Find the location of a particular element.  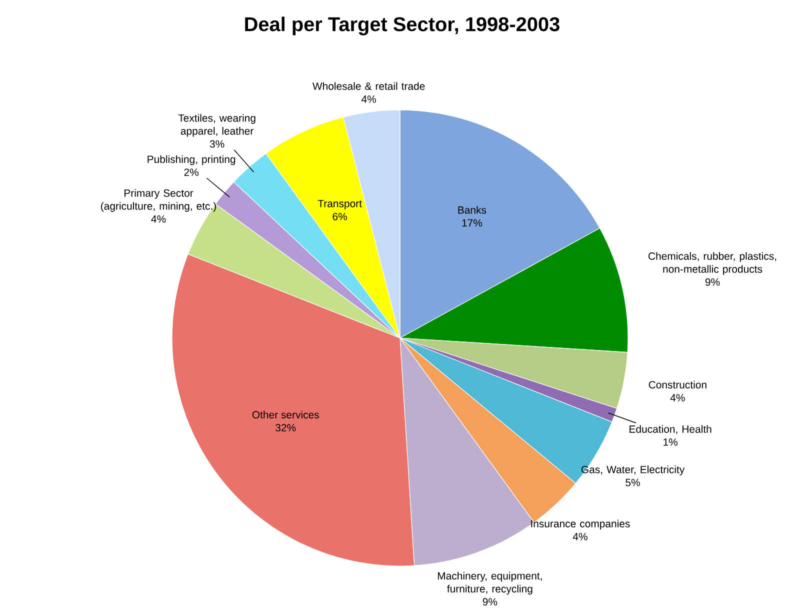

data-label: 32% is located at coordinates (286, 428).